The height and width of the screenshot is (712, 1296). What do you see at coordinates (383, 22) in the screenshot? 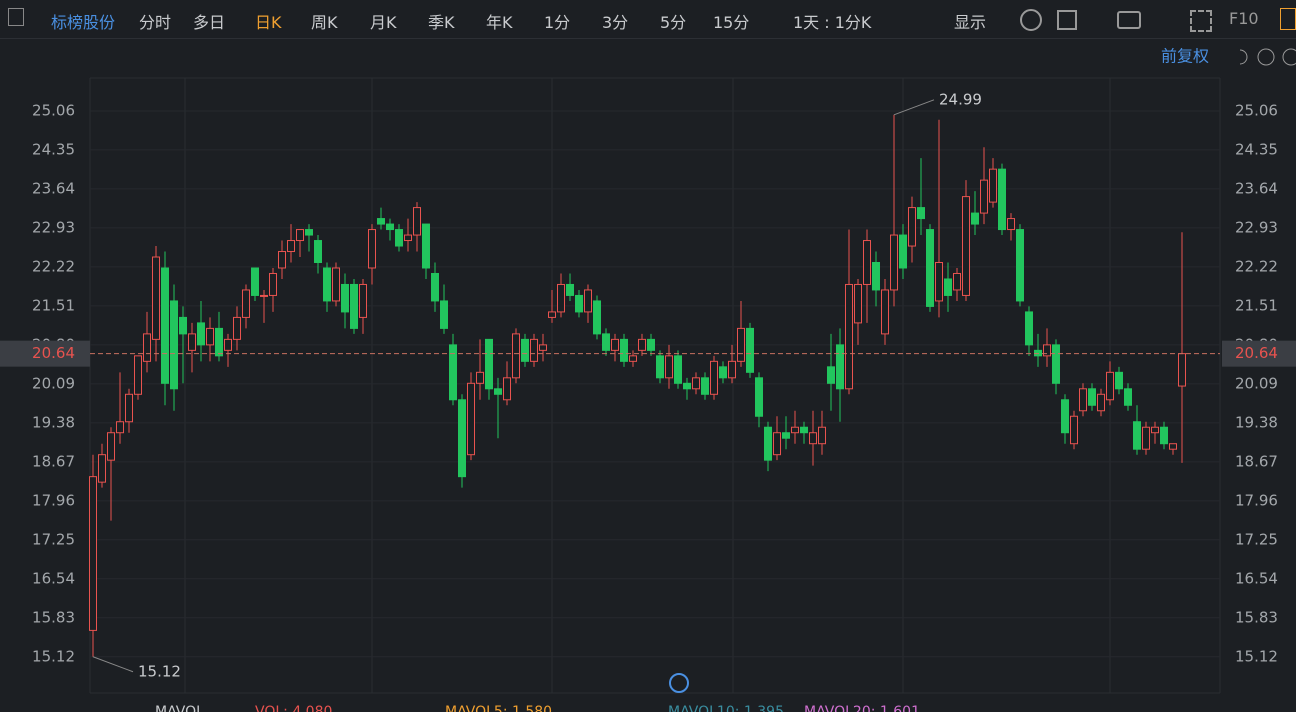
I see `period-tab: 月K` at bounding box center [383, 22].